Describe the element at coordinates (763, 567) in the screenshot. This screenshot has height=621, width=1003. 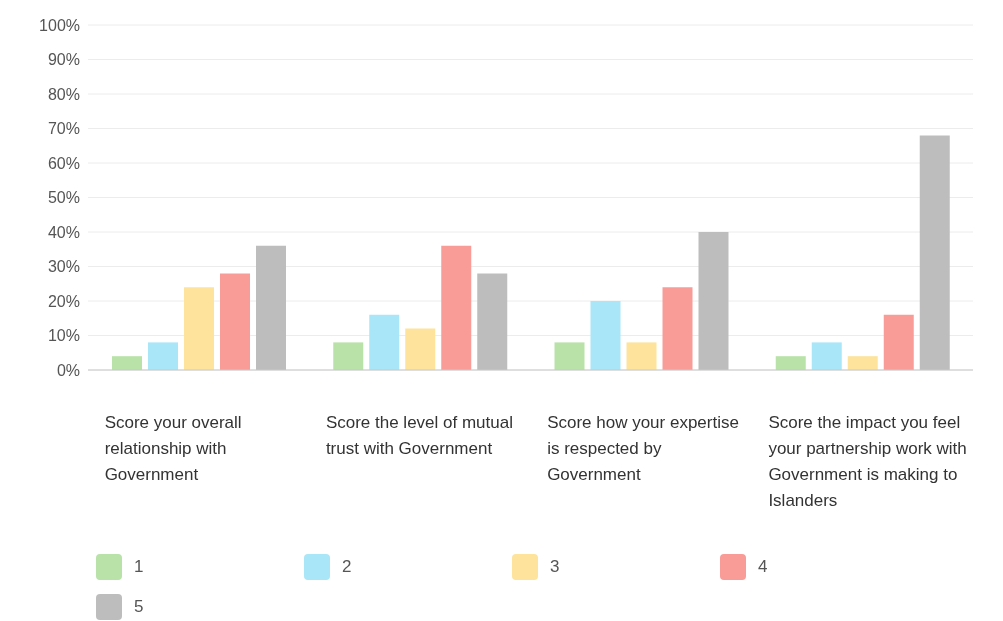
I see `legend-label: 4` at that location.